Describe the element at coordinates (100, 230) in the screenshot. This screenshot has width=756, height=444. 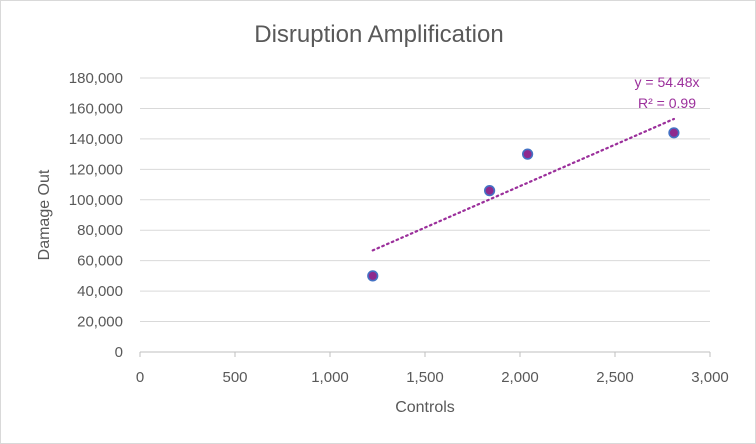
I see `y-tick-label: 80,000` at that location.